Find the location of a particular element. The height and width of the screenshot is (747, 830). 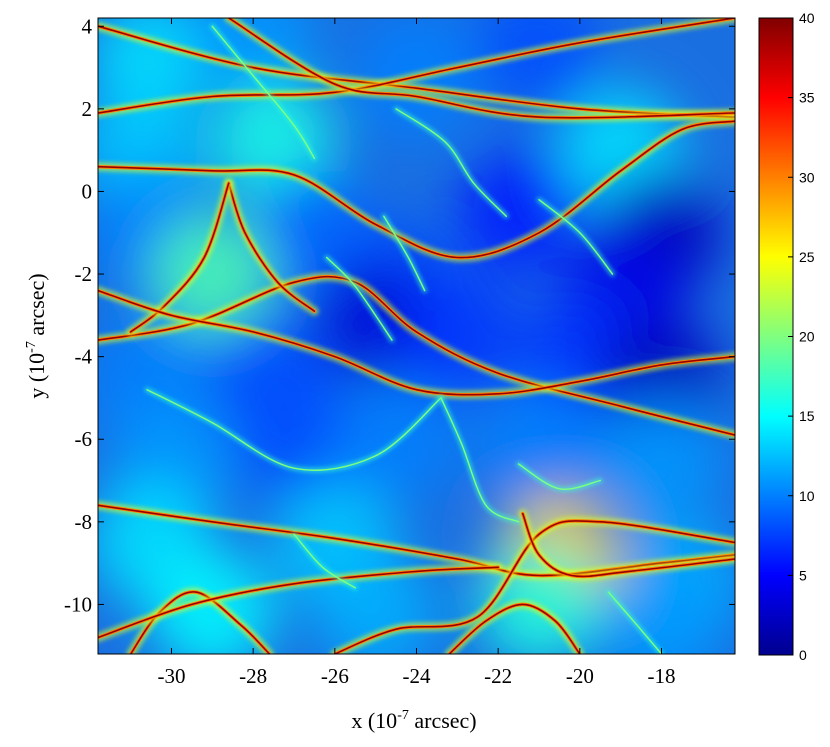

colorbar-tick-label: 30 is located at coordinates (807, 177).